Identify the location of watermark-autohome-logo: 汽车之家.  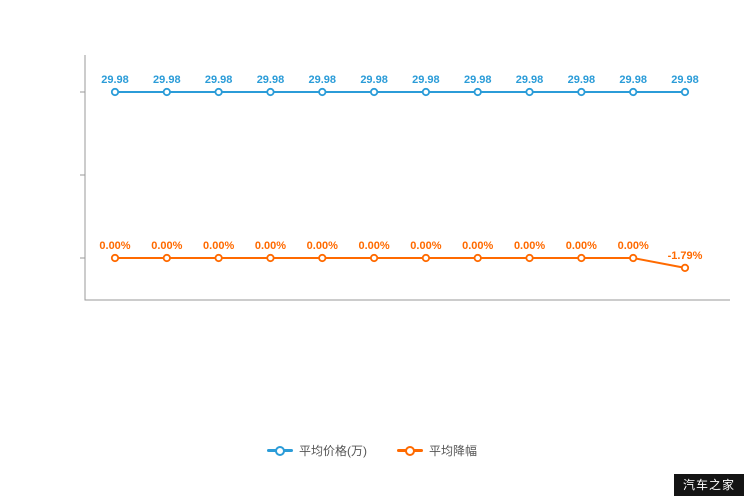
(708, 485).